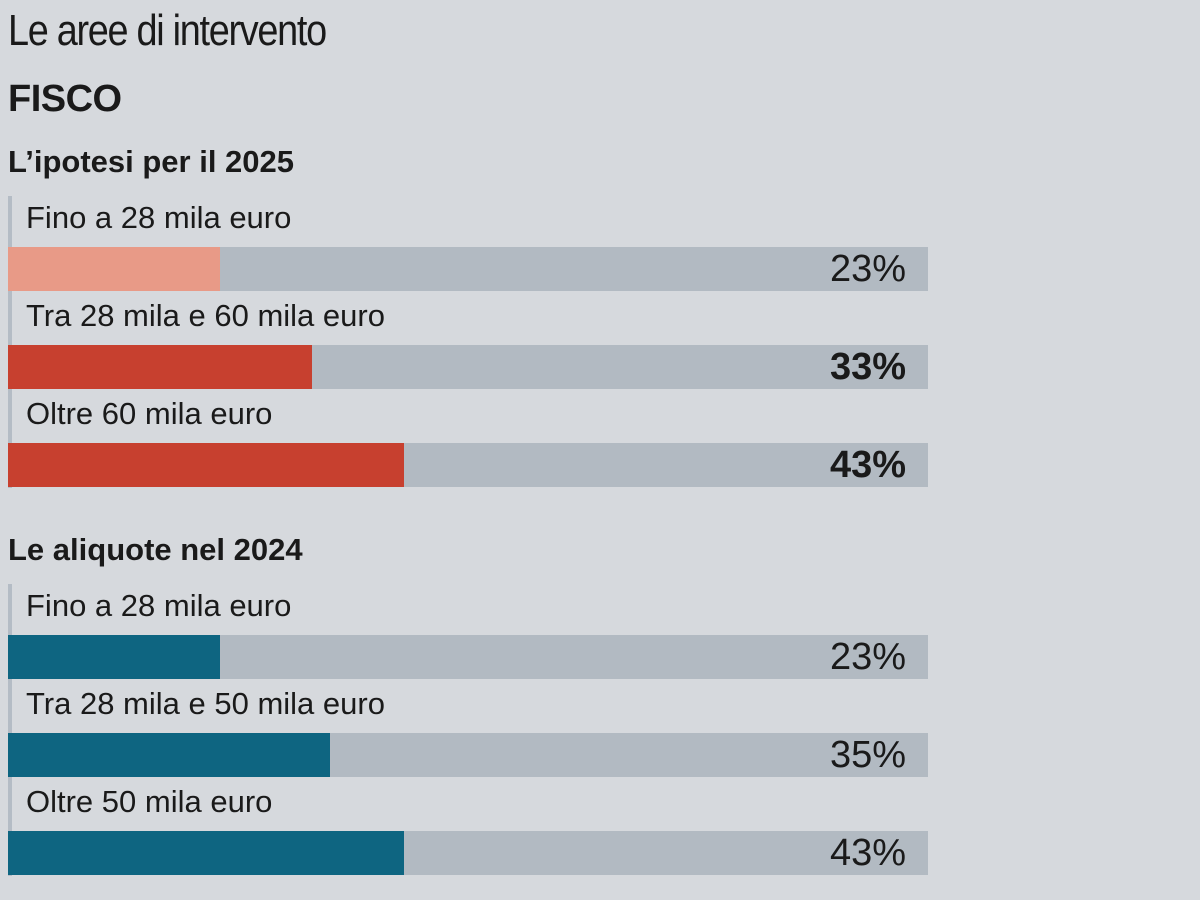 The height and width of the screenshot is (900, 1200). Describe the element at coordinates (468, 440) in the screenshot. I see `bar-row: Oltre 60 mila euro 43%` at that location.